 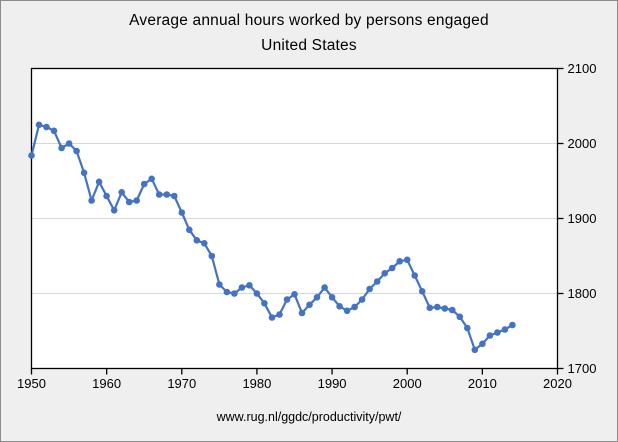 I want to click on data-point-1989, so click(x=324, y=287).